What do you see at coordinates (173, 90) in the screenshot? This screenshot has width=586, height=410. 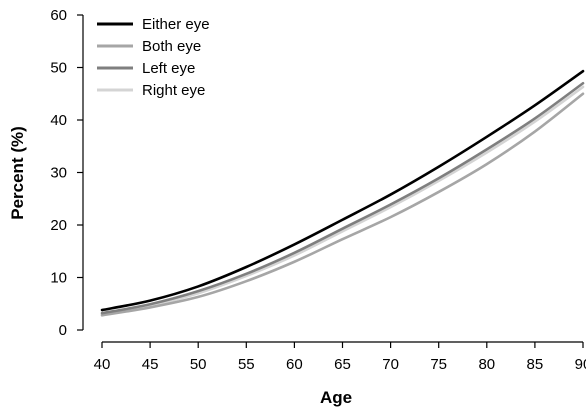 I see `legend-label-right-eye: Right eye` at bounding box center [173, 90].